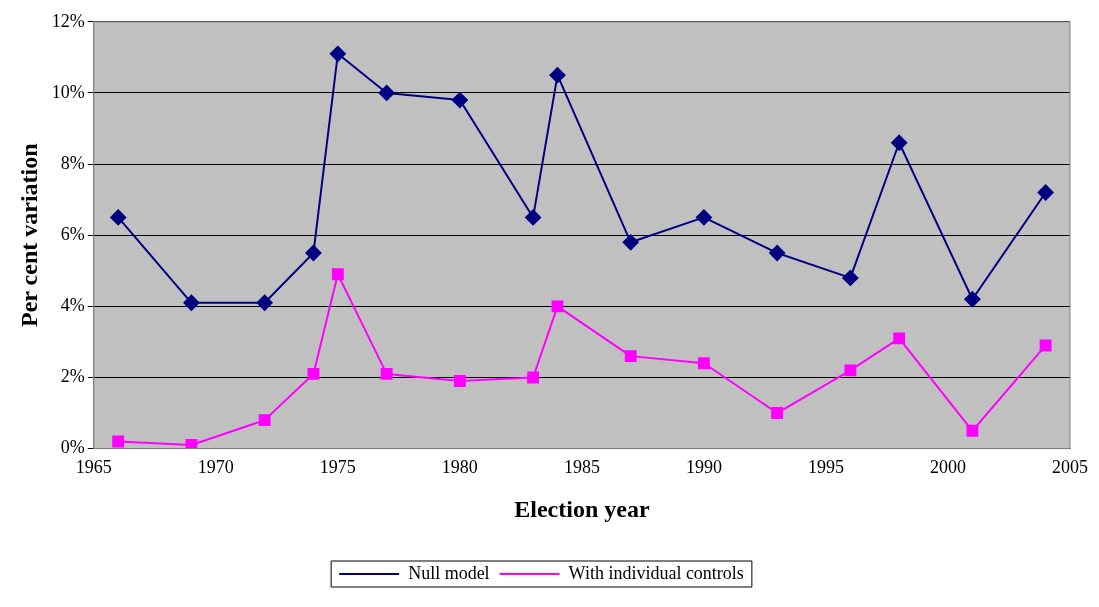  What do you see at coordinates (93, 467) in the screenshot?
I see `x-tick-label: 1965` at bounding box center [93, 467].